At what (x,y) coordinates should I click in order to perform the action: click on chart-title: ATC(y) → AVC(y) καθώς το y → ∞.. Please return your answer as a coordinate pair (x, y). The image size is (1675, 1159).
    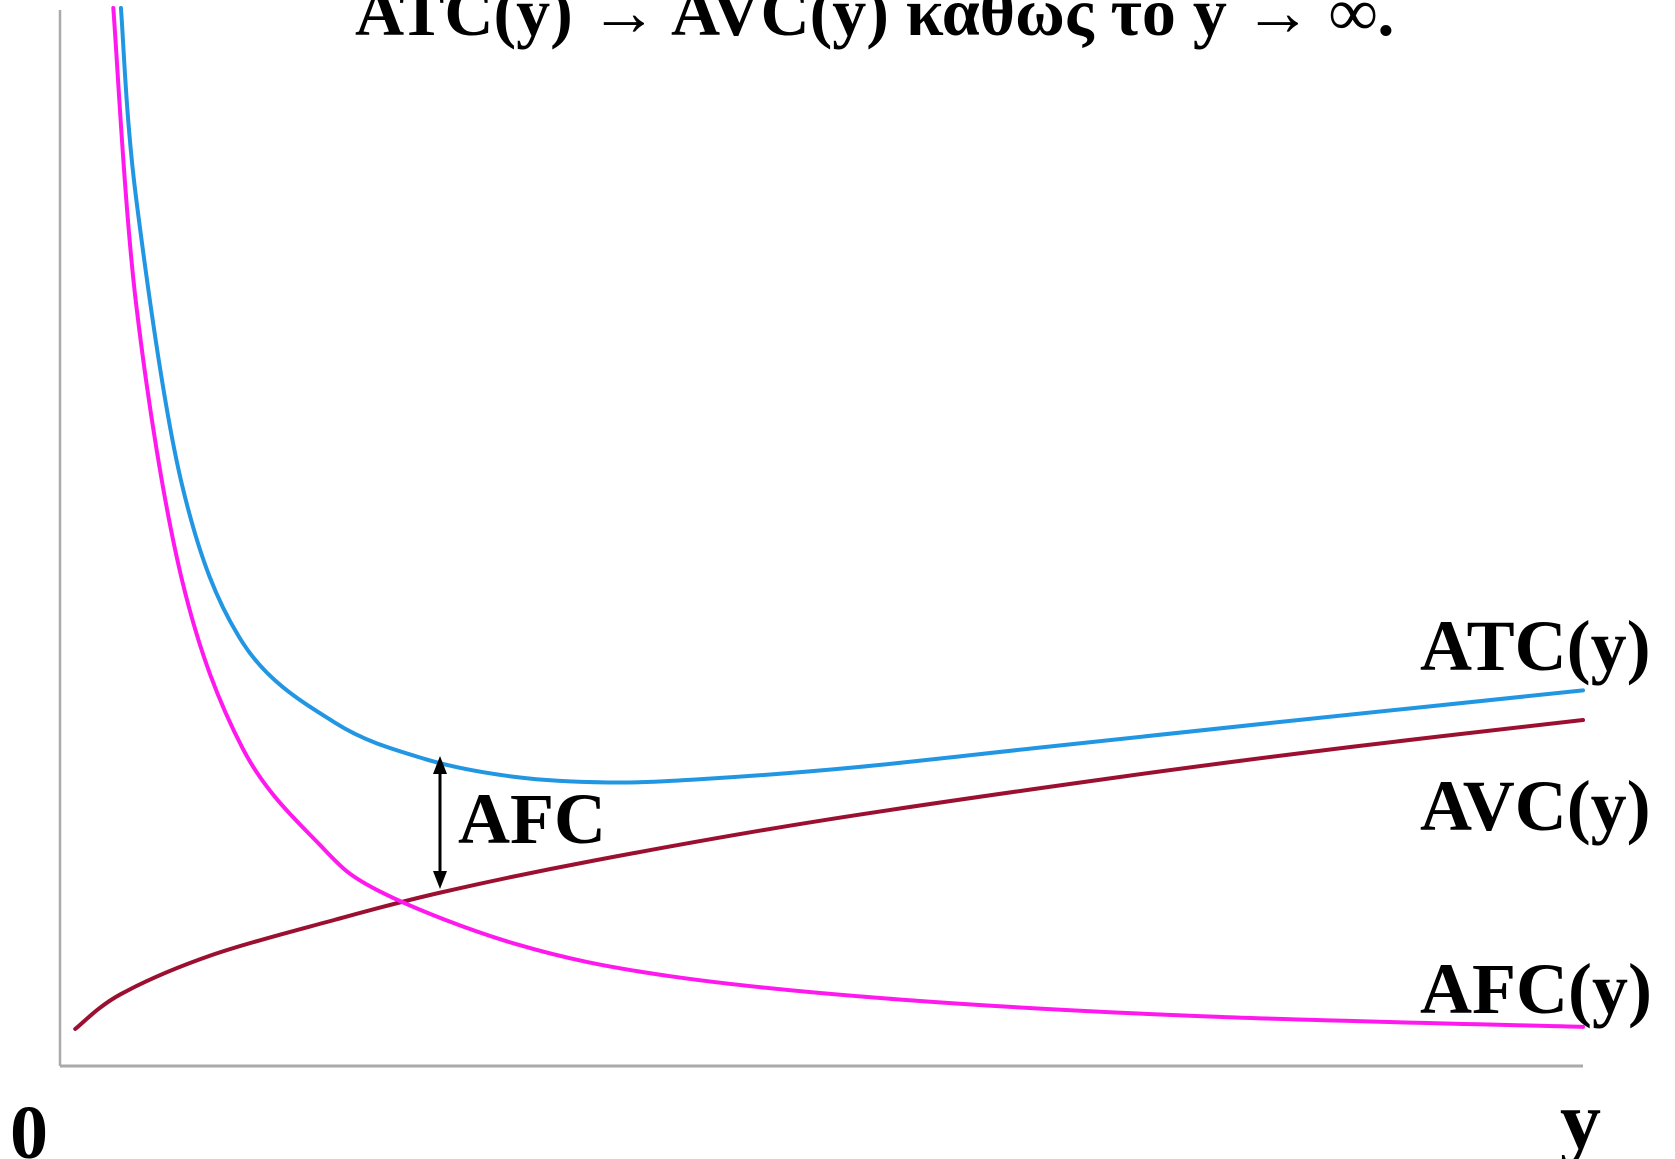
    Looking at the image, I should click on (874, 25).